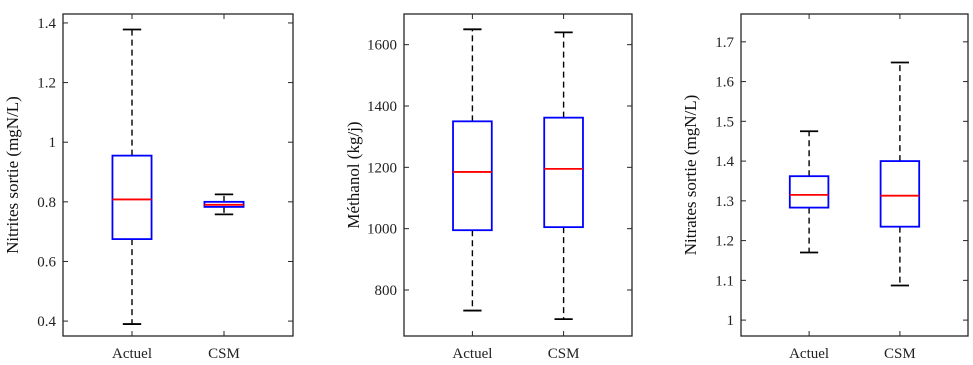  What do you see at coordinates (386, 291) in the screenshot?
I see `y-tick-label: 800` at bounding box center [386, 291].